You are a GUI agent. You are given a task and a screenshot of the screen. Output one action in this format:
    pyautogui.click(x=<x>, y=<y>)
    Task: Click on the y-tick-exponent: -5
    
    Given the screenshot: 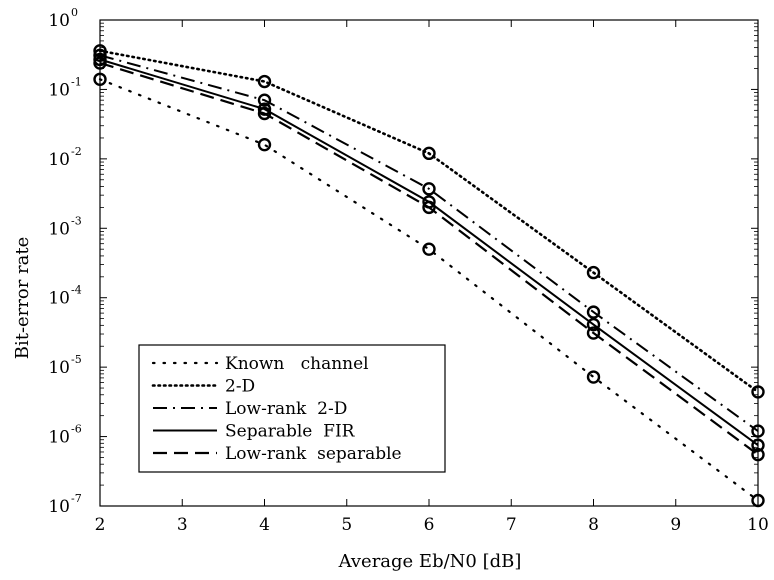 What is the action you would take?
    pyautogui.click(x=76, y=359)
    